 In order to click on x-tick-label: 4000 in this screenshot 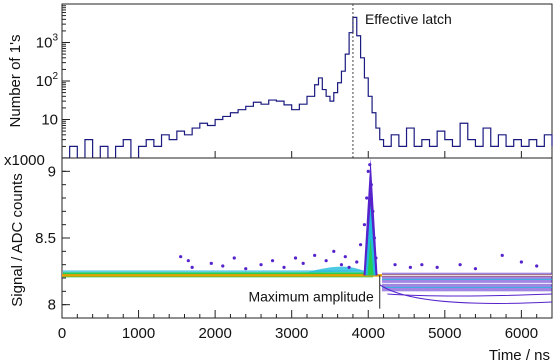, I will do `click(368, 333)`.